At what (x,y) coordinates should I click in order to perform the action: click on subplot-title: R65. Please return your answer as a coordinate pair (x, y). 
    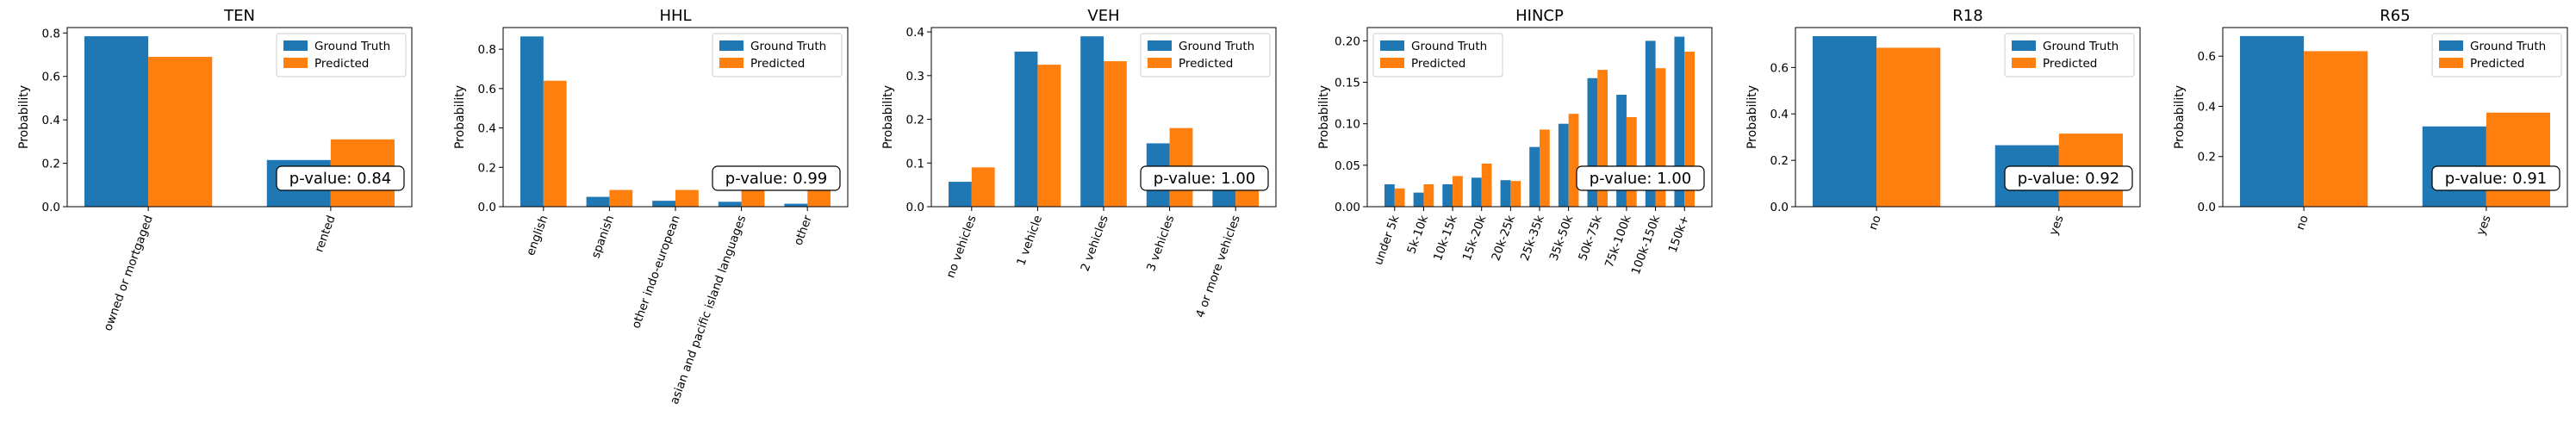
    Looking at the image, I should click on (2395, 16).